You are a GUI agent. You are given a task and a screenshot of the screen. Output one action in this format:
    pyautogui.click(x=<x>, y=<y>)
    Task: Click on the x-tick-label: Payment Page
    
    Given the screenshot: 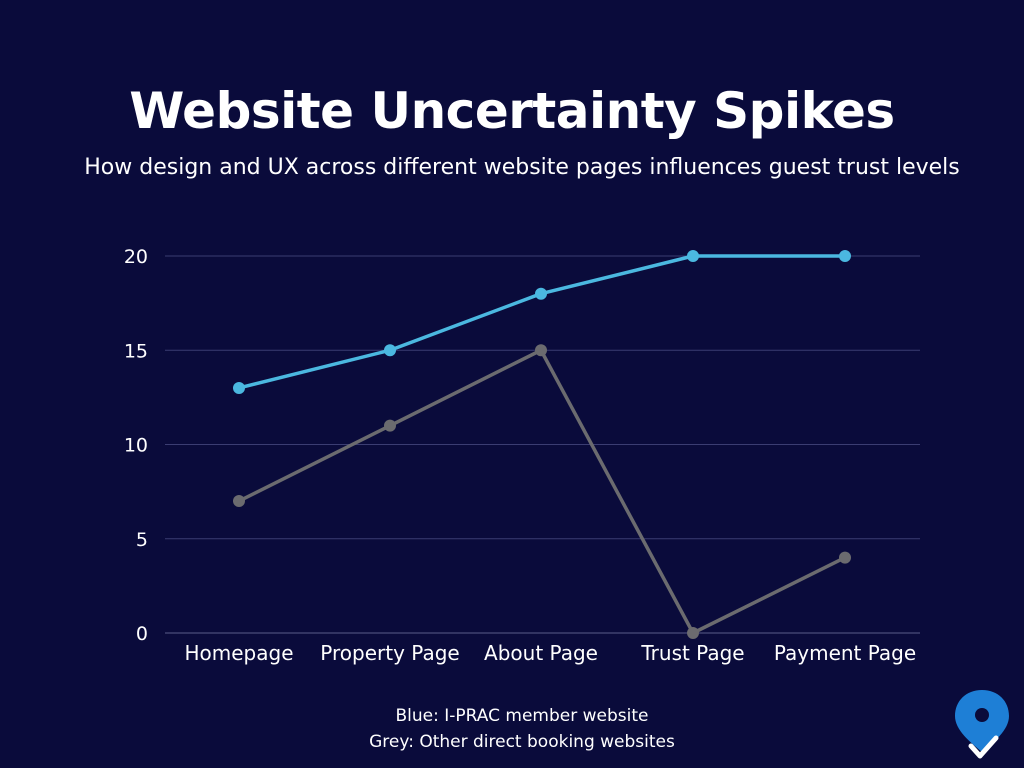 What is the action you would take?
    pyautogui.click(x=845, y=653)
    